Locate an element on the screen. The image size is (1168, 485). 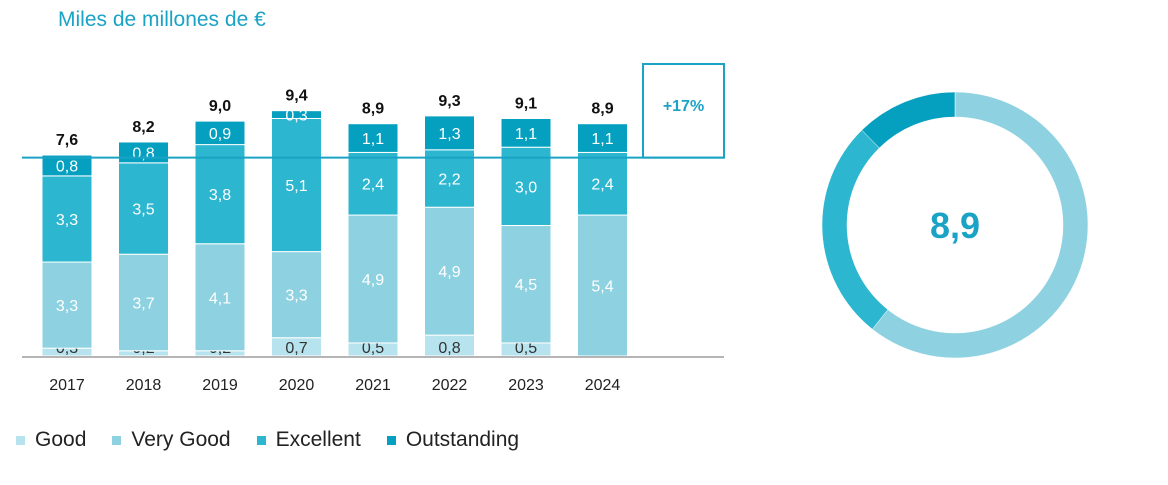
bar-segment-outstanding-2020 is located at coordinates (296, 114).